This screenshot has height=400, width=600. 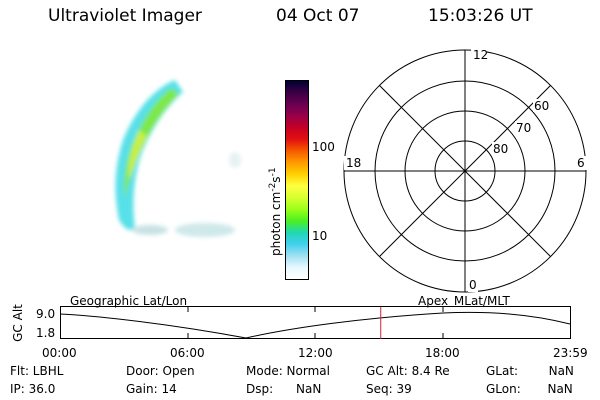 I want to click on date-label: 04 Oct 07, so click(x=318, y=16).